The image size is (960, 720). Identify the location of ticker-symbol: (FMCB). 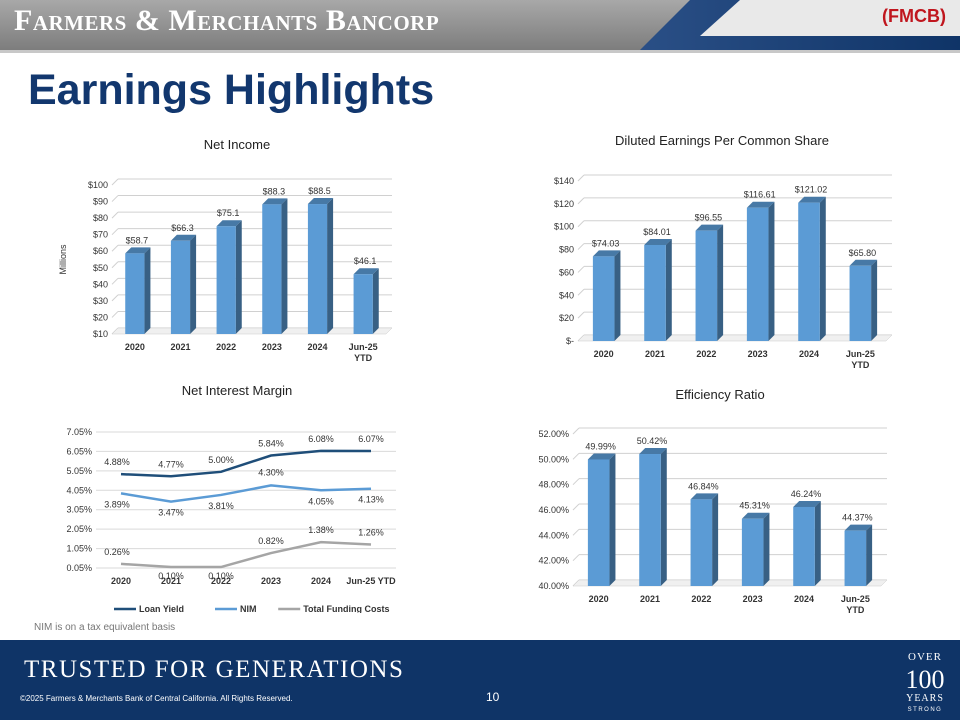
(914, 16).